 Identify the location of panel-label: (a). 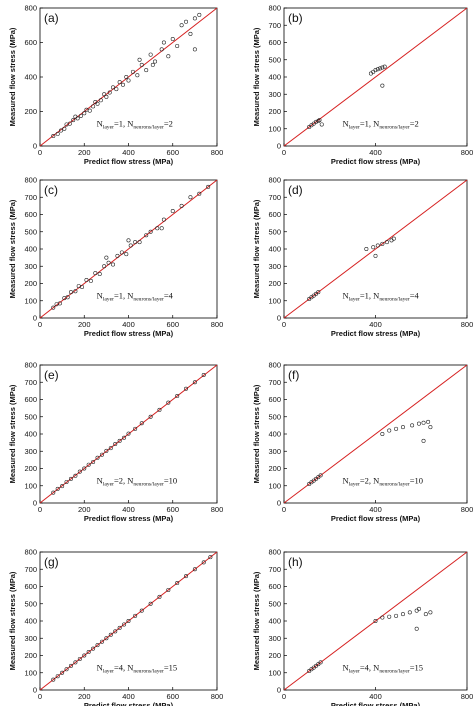
(51, 18).